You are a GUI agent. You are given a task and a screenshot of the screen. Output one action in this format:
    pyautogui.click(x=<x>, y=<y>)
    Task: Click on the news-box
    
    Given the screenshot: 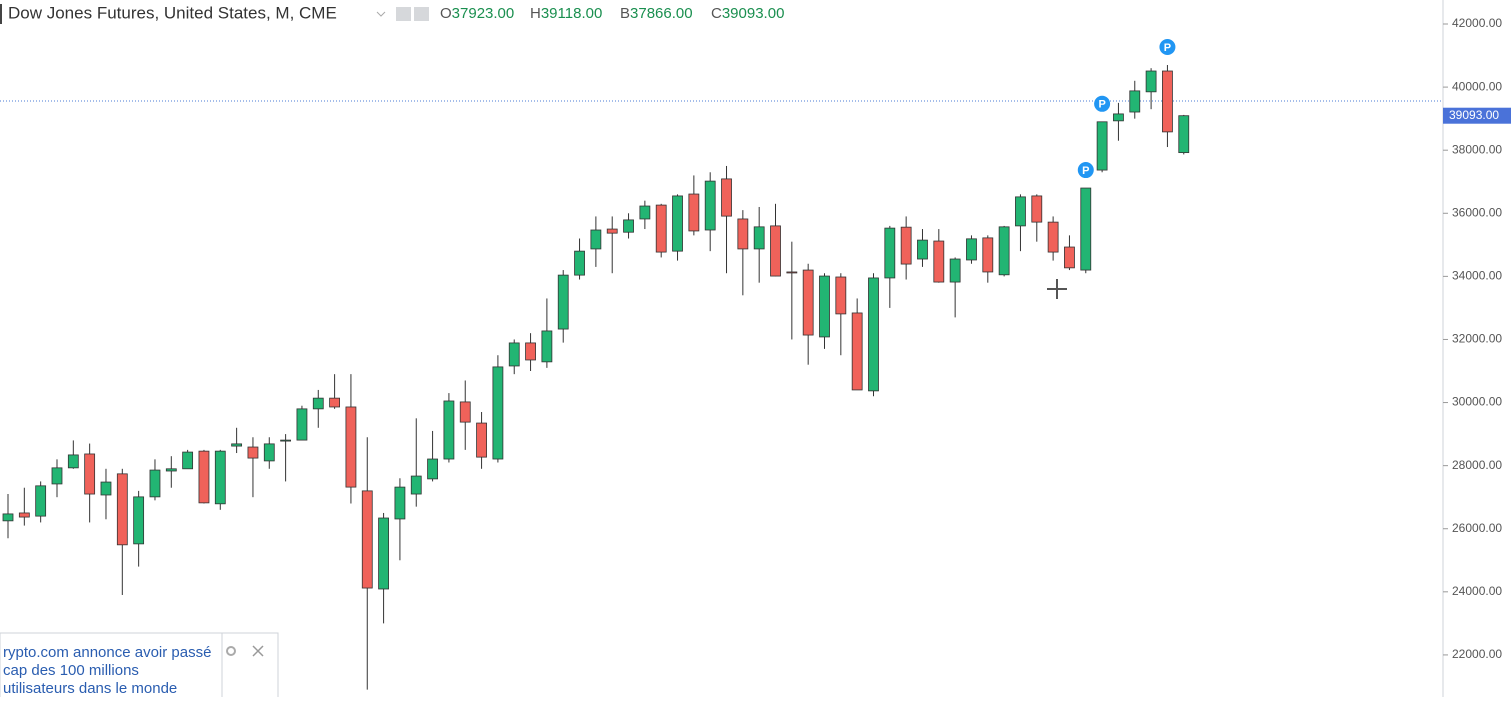 What is the action you would take?
    pyautogui.click(x=139, y=667)
    